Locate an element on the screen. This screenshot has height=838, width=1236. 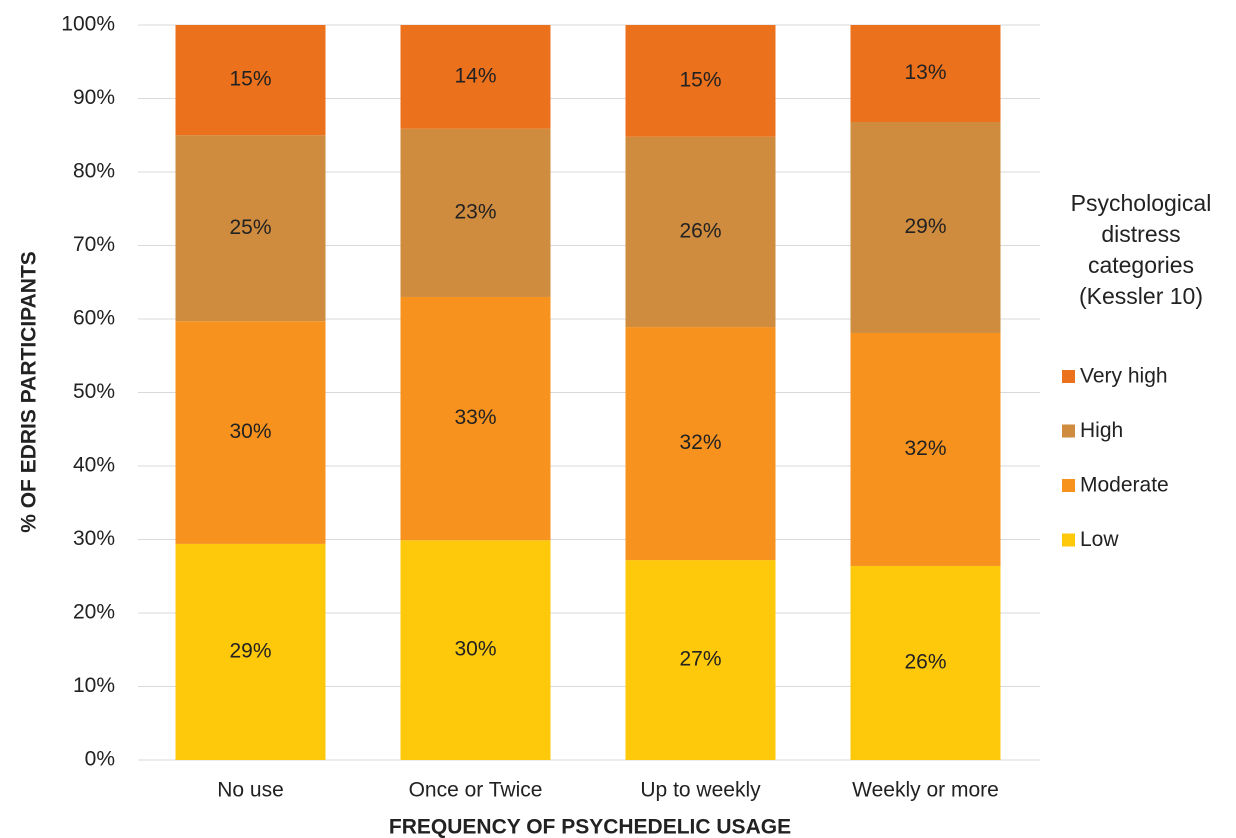
legend-label: Moderate is located at coordinates (1124, 485).